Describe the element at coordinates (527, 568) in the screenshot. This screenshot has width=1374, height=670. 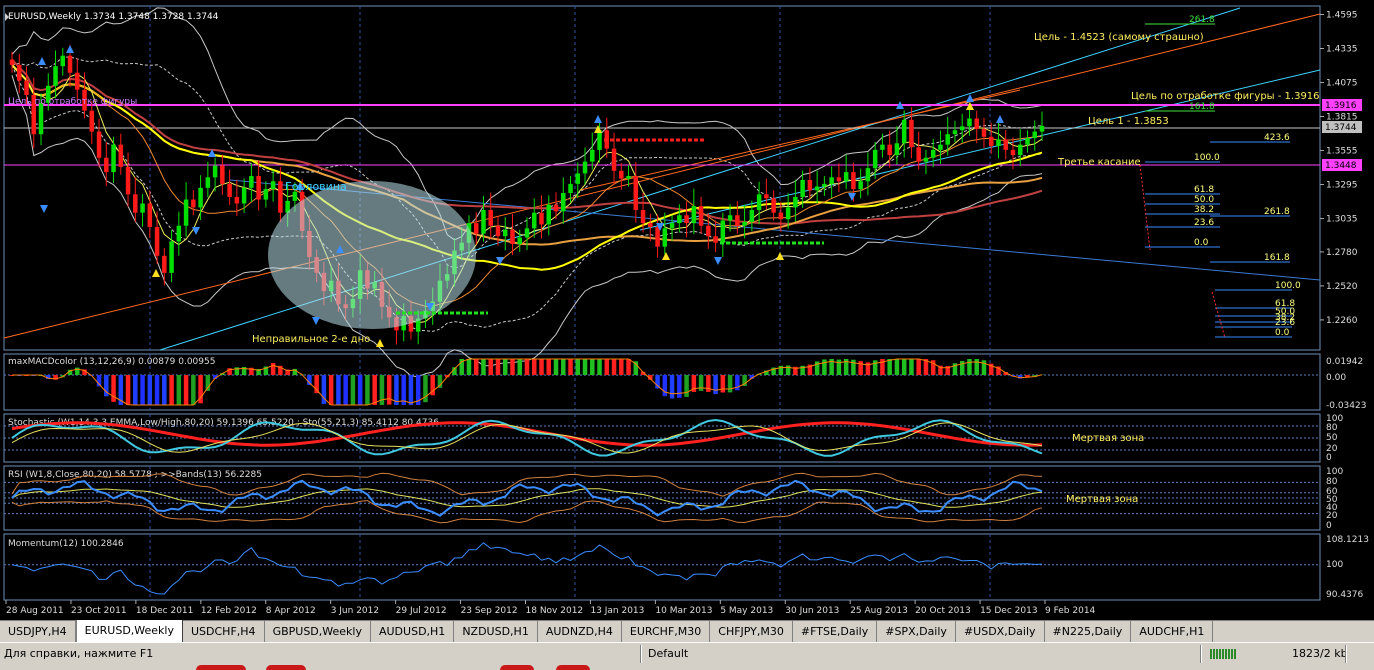
I see `momentum-line` at that location.